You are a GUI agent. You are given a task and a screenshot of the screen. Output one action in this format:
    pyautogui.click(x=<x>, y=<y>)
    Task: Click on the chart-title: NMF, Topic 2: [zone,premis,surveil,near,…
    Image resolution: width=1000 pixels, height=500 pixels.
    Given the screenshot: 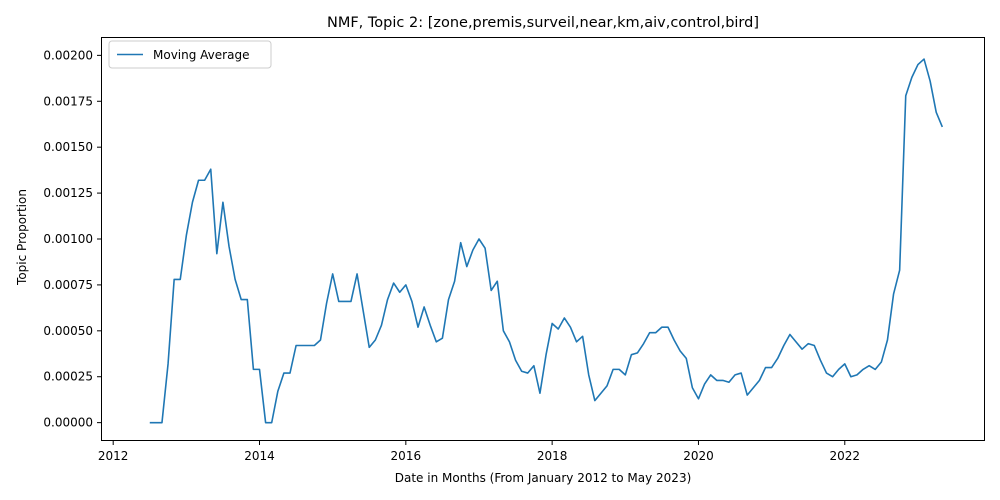 What is the action you would take?
    pyautogui.click(x=543, y=23)
    